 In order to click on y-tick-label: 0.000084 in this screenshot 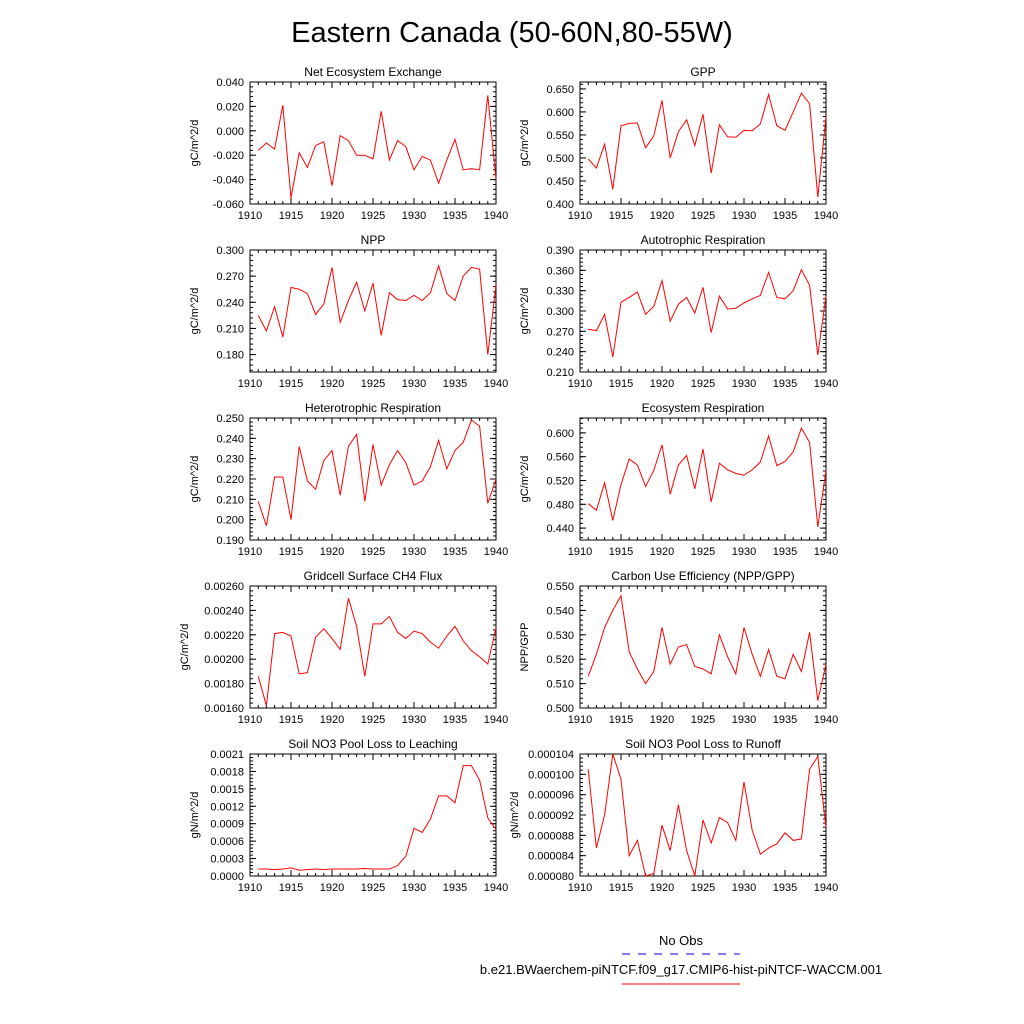, I will do `click(551, 857)`.